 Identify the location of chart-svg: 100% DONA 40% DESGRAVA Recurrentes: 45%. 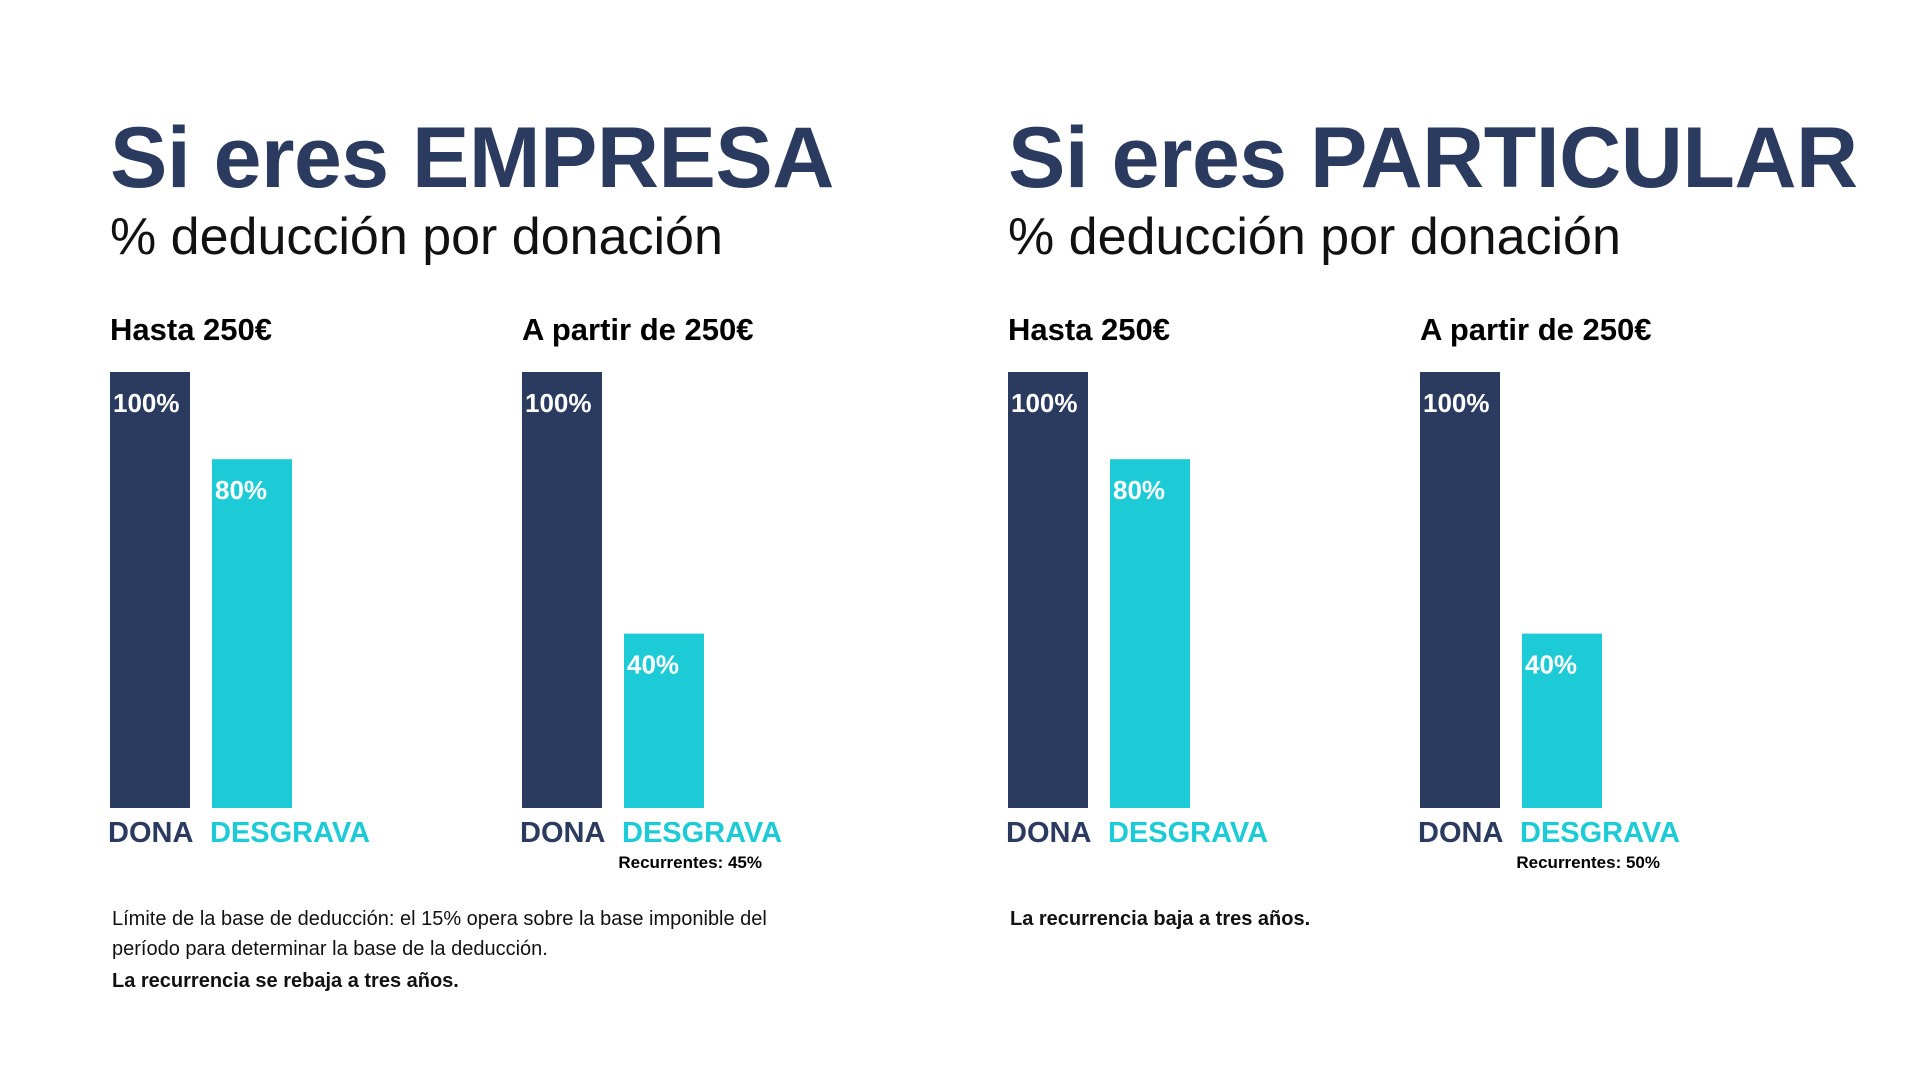
(651, 622).